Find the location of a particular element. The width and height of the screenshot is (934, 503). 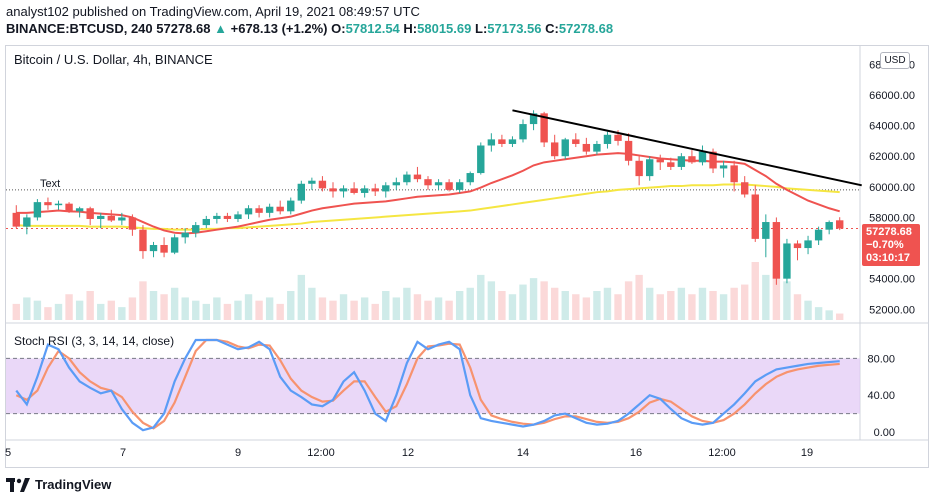

price-tick-label: 58000.00 is located at coordinates (892, 218).